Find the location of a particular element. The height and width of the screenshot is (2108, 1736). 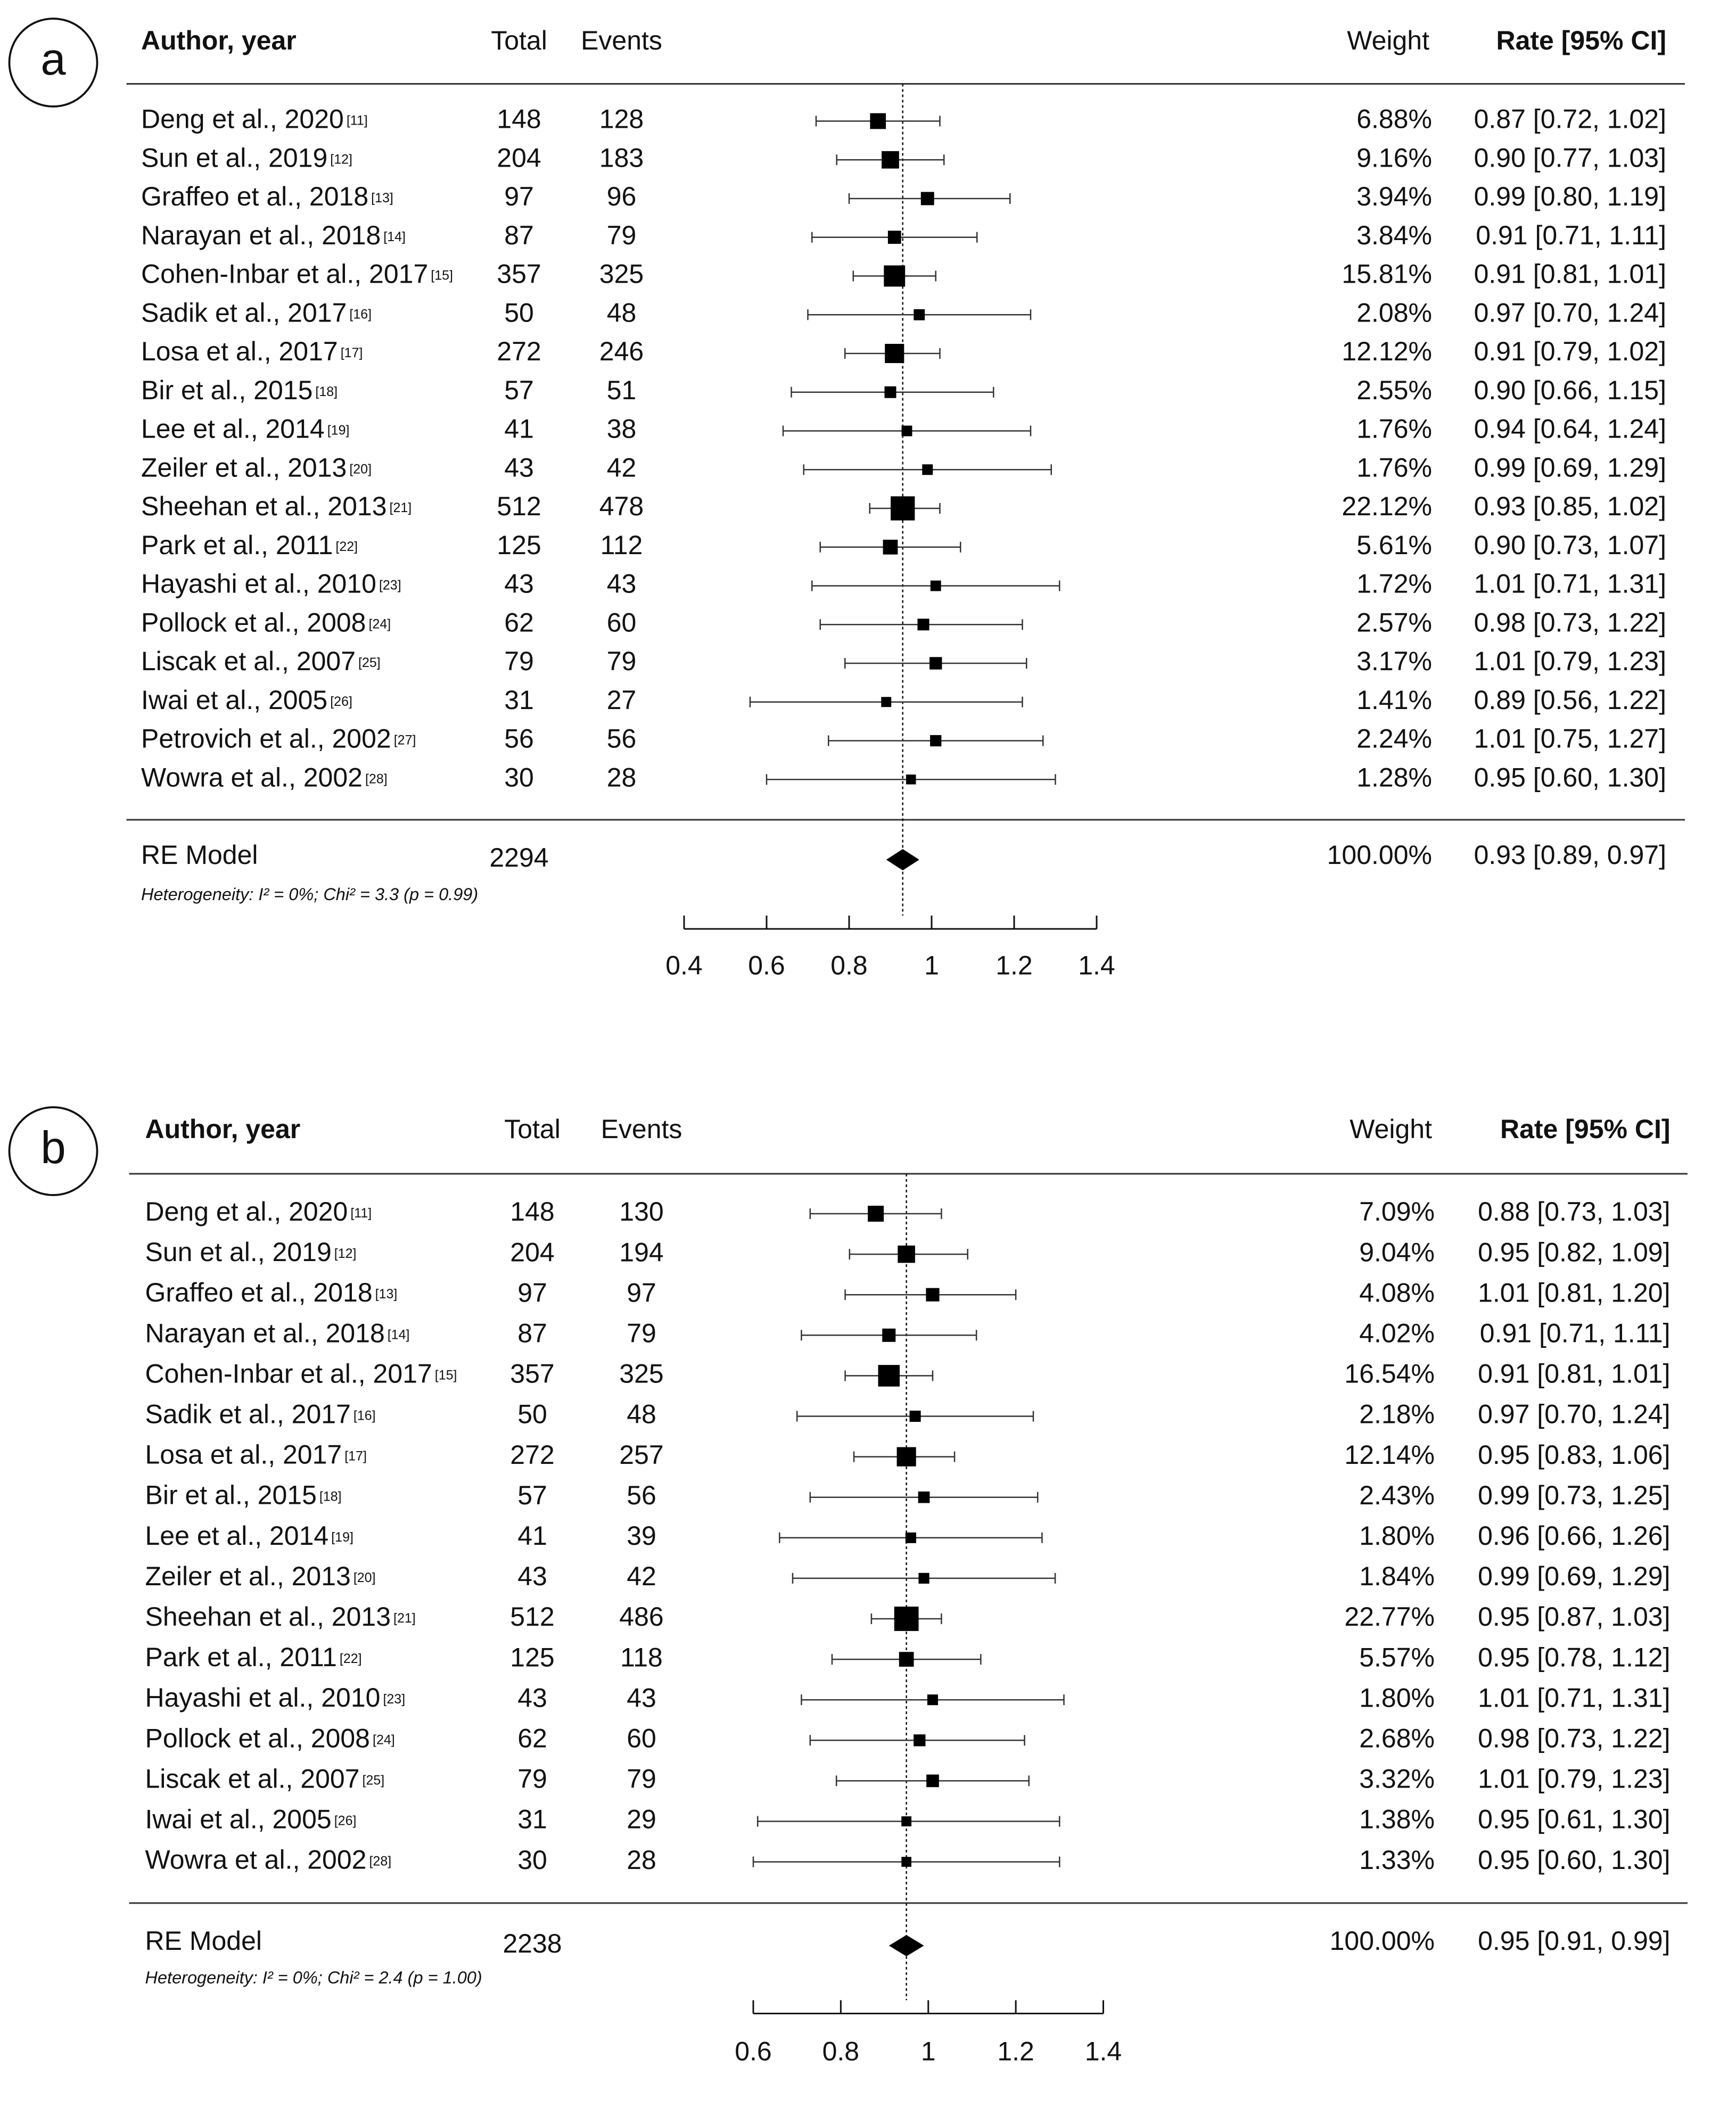

events: 38 is located at coordinates (622, 429).